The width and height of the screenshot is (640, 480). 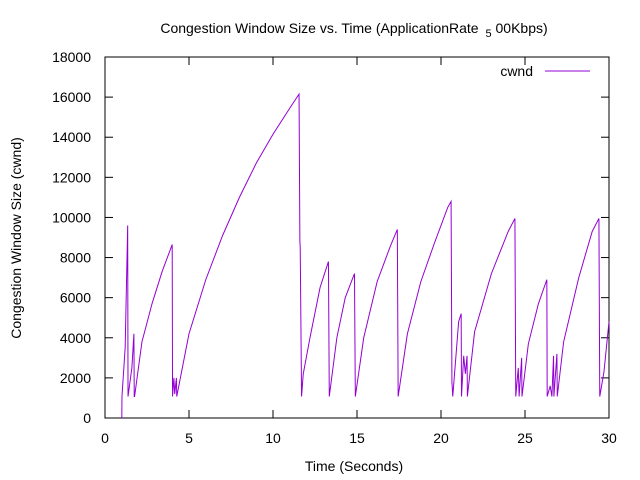 I want to click on y-axis-label: Congestion Window Size (cwnd), so click(x=16, y=238).